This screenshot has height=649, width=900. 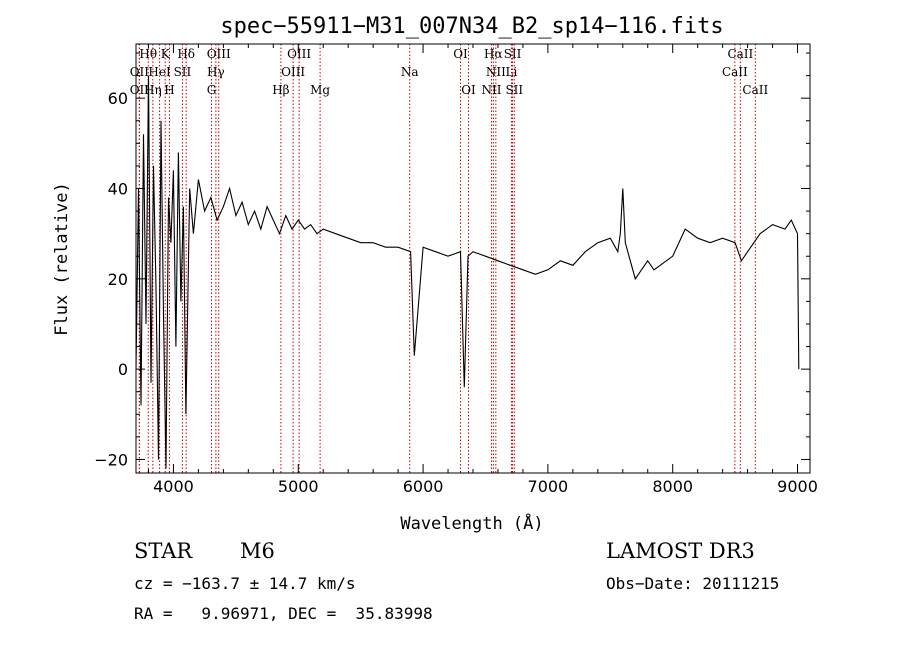 I want to click on line-label: HeI, so click(x=159, y=72).